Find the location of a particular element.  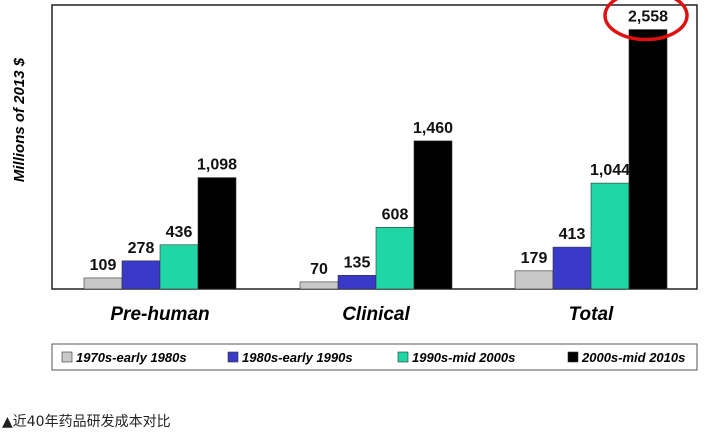

category-label: Clinical is located at coordinates (376, 314).